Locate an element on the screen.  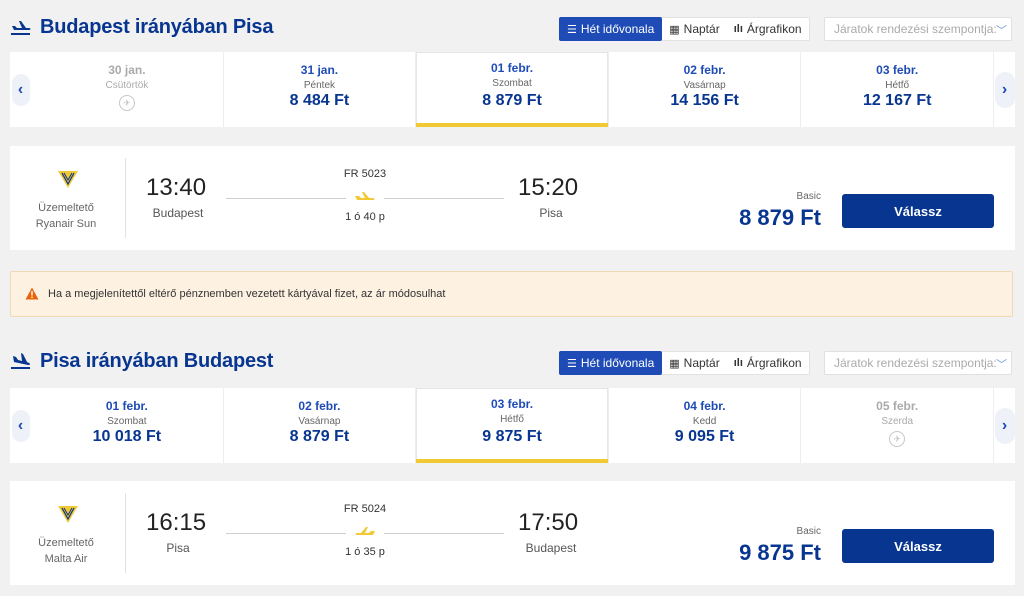
date-price: 9 875 Ft is located at coordinates (512, 436).